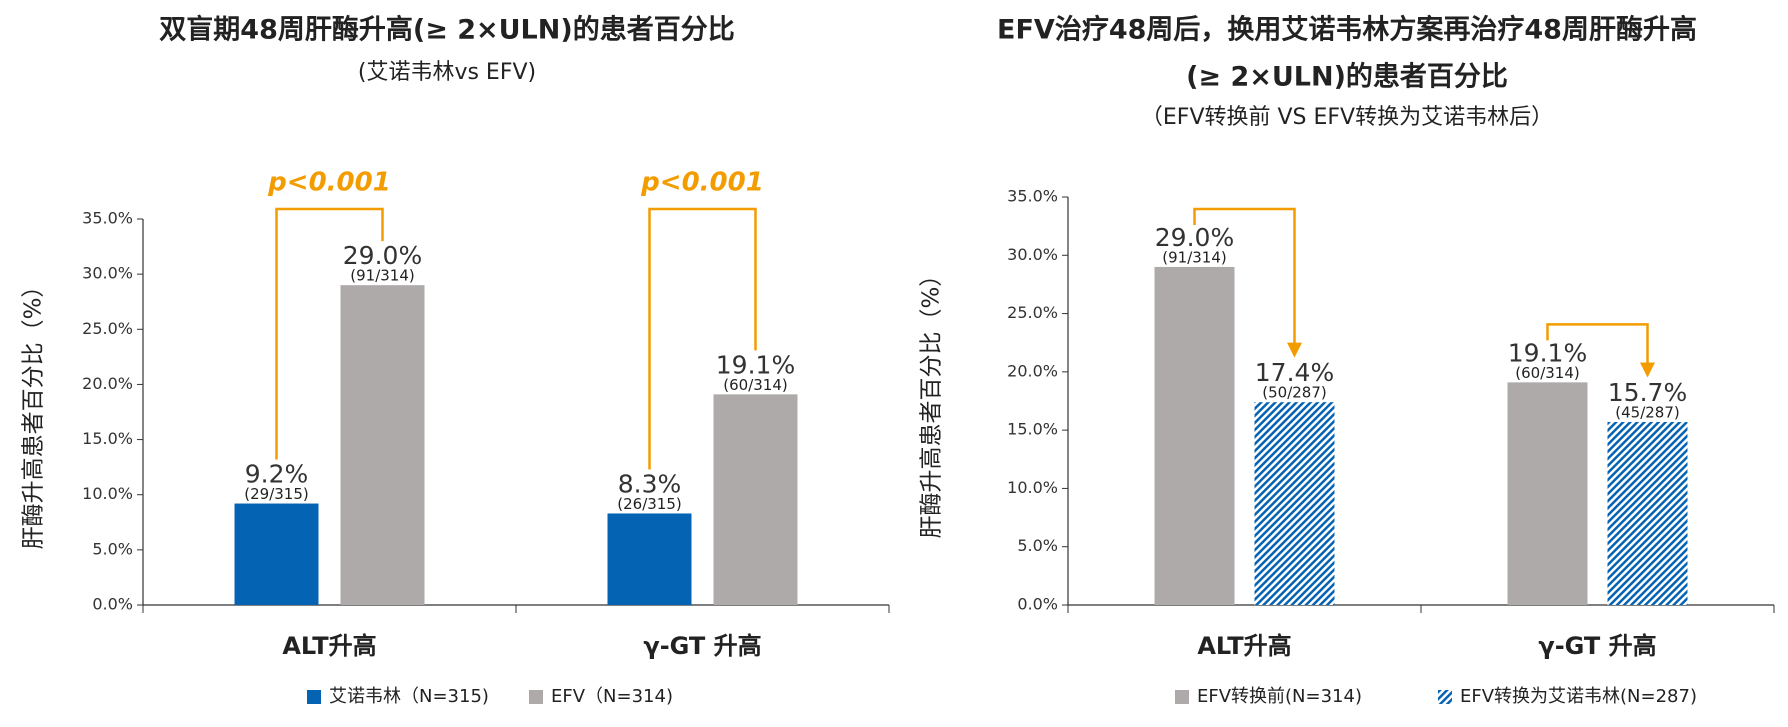  What do you see at coordinates (1647, 412) in the screenshot?
I see `count-label: (45/287)` at bounding box center [1647, 412].